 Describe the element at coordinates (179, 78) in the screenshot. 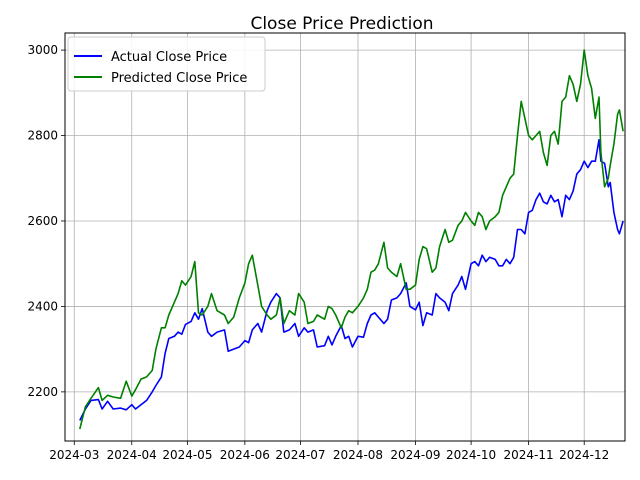

I see `legend-label-predicted: Predicted Close Price` at that location.